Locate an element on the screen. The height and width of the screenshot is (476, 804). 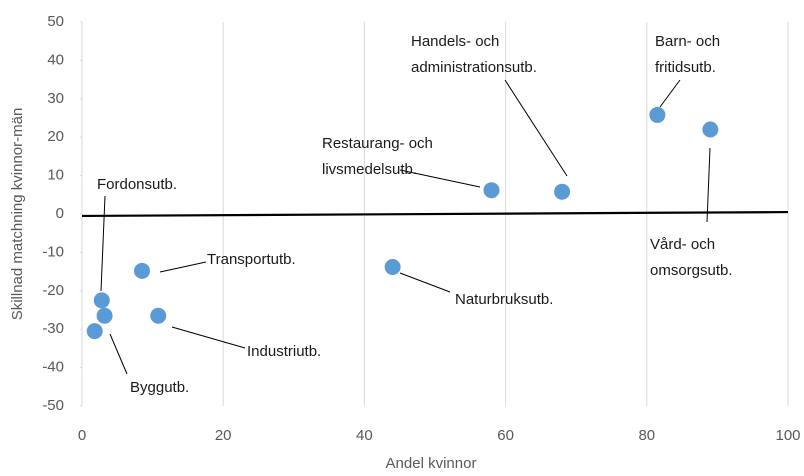
y-tick-label: 0 is located at coordinates (60, 213).